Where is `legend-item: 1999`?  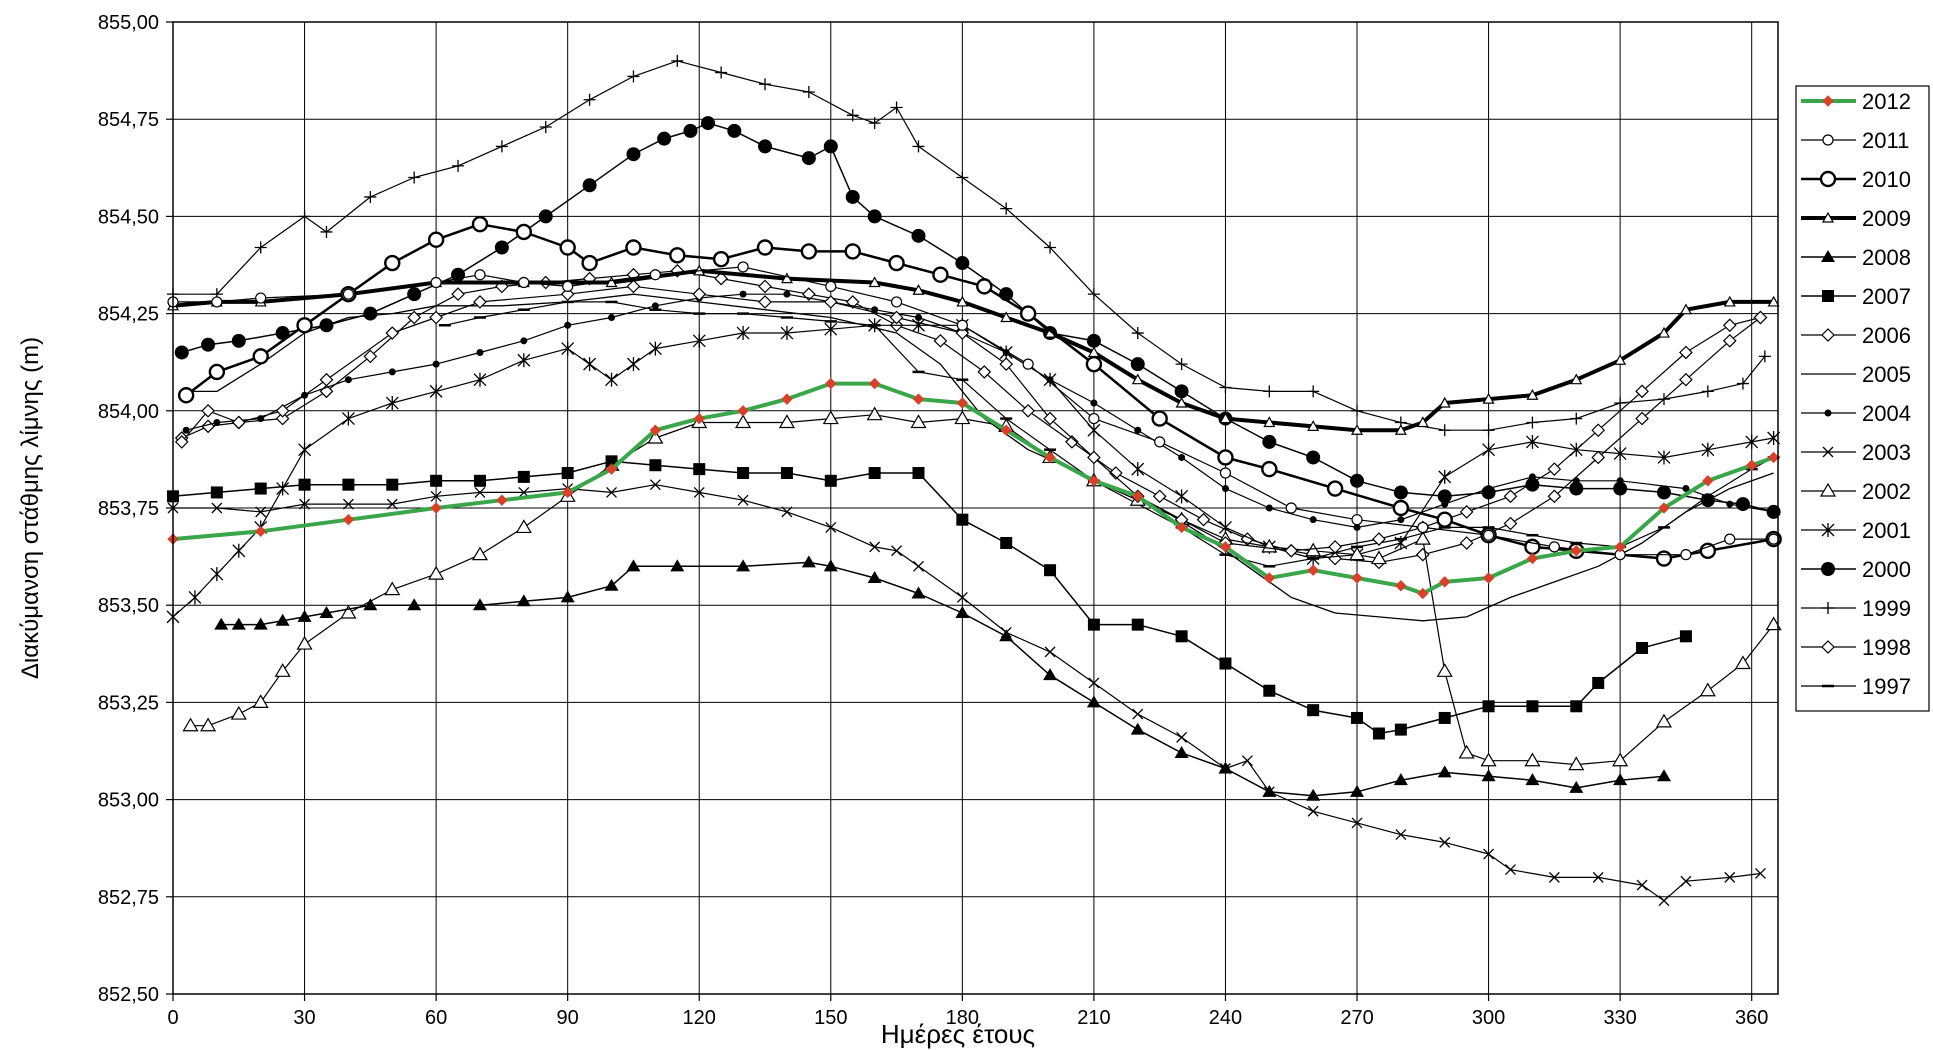 legend-item: 1999 is located at coordinates (1856, 608).